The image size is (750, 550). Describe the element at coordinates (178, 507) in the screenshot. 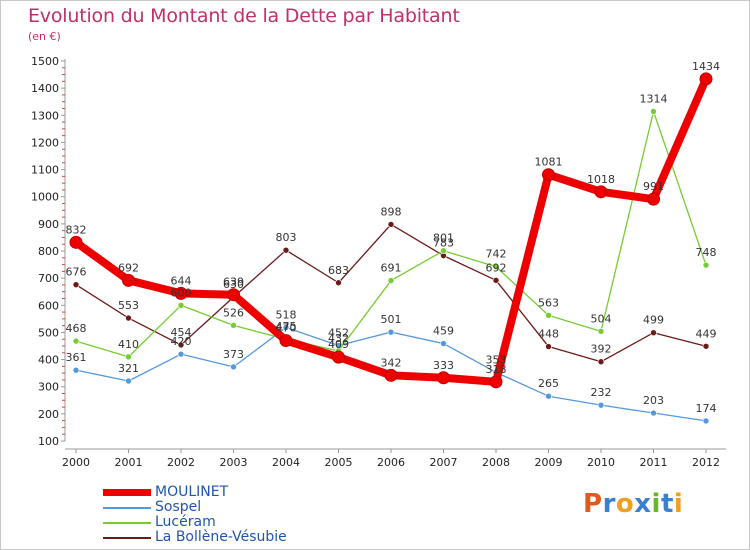

I see `legend-label: Sospel` at that location.